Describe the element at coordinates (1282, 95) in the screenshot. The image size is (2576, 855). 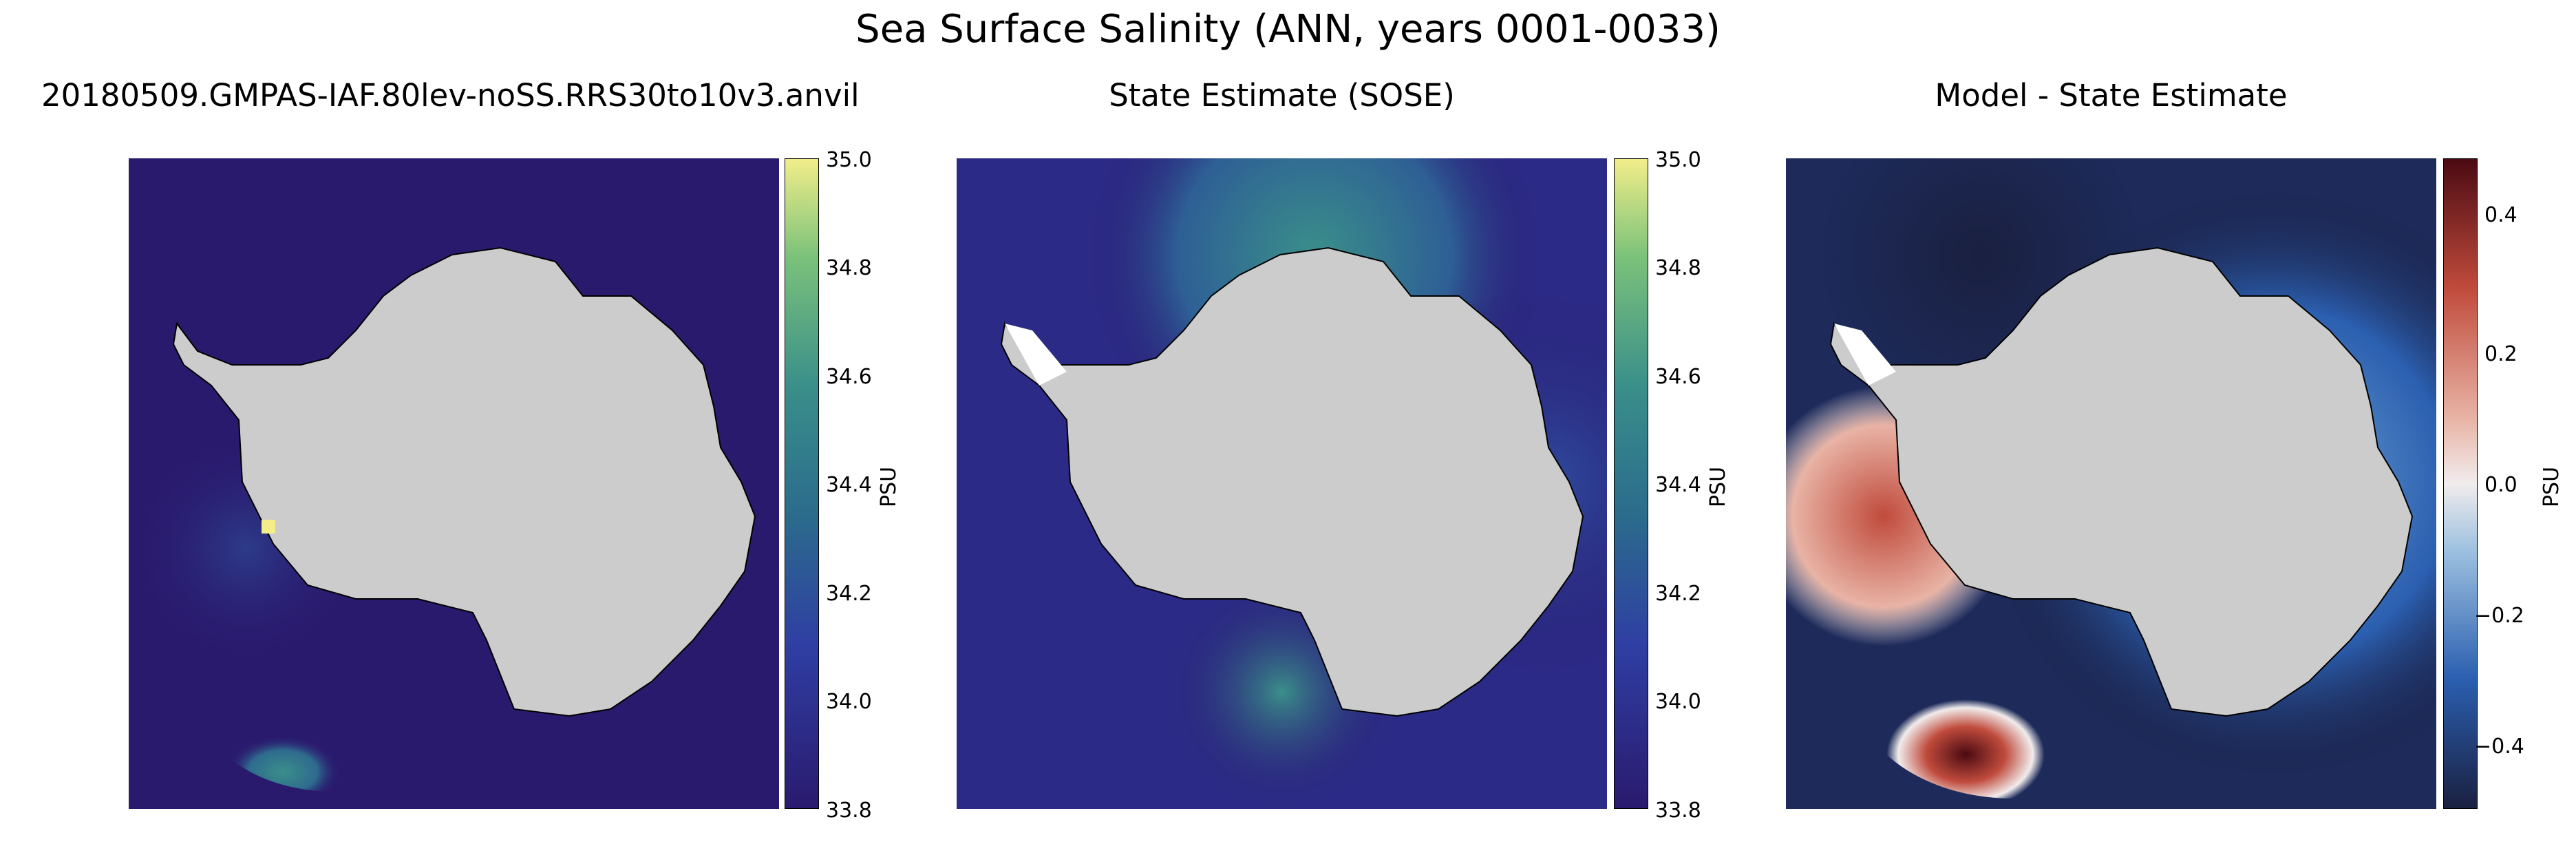
I see `panel-title-sose: State Estimate (SOSE)` at that location.